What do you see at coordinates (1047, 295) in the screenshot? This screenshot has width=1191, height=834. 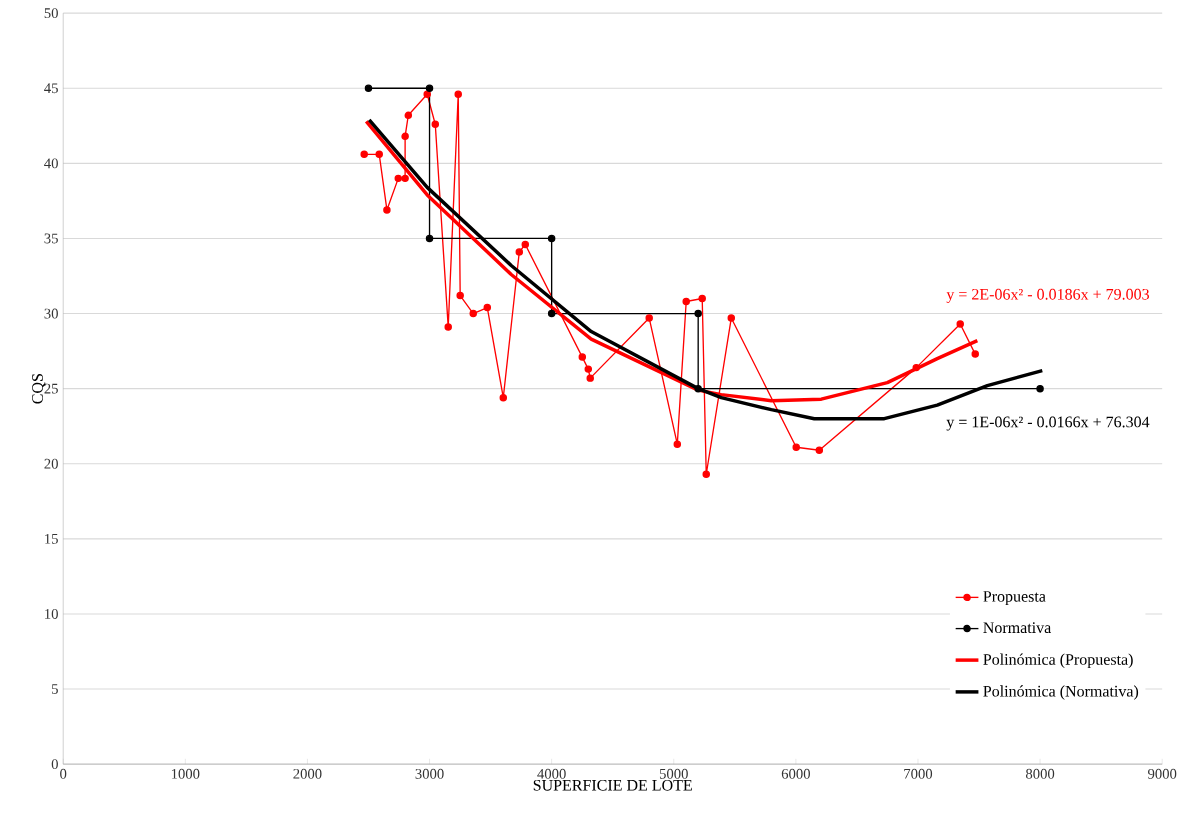 I see `annotation: y = 2E-06x² - 0.0186x + 79.003` at bounding box center [1047, 295].